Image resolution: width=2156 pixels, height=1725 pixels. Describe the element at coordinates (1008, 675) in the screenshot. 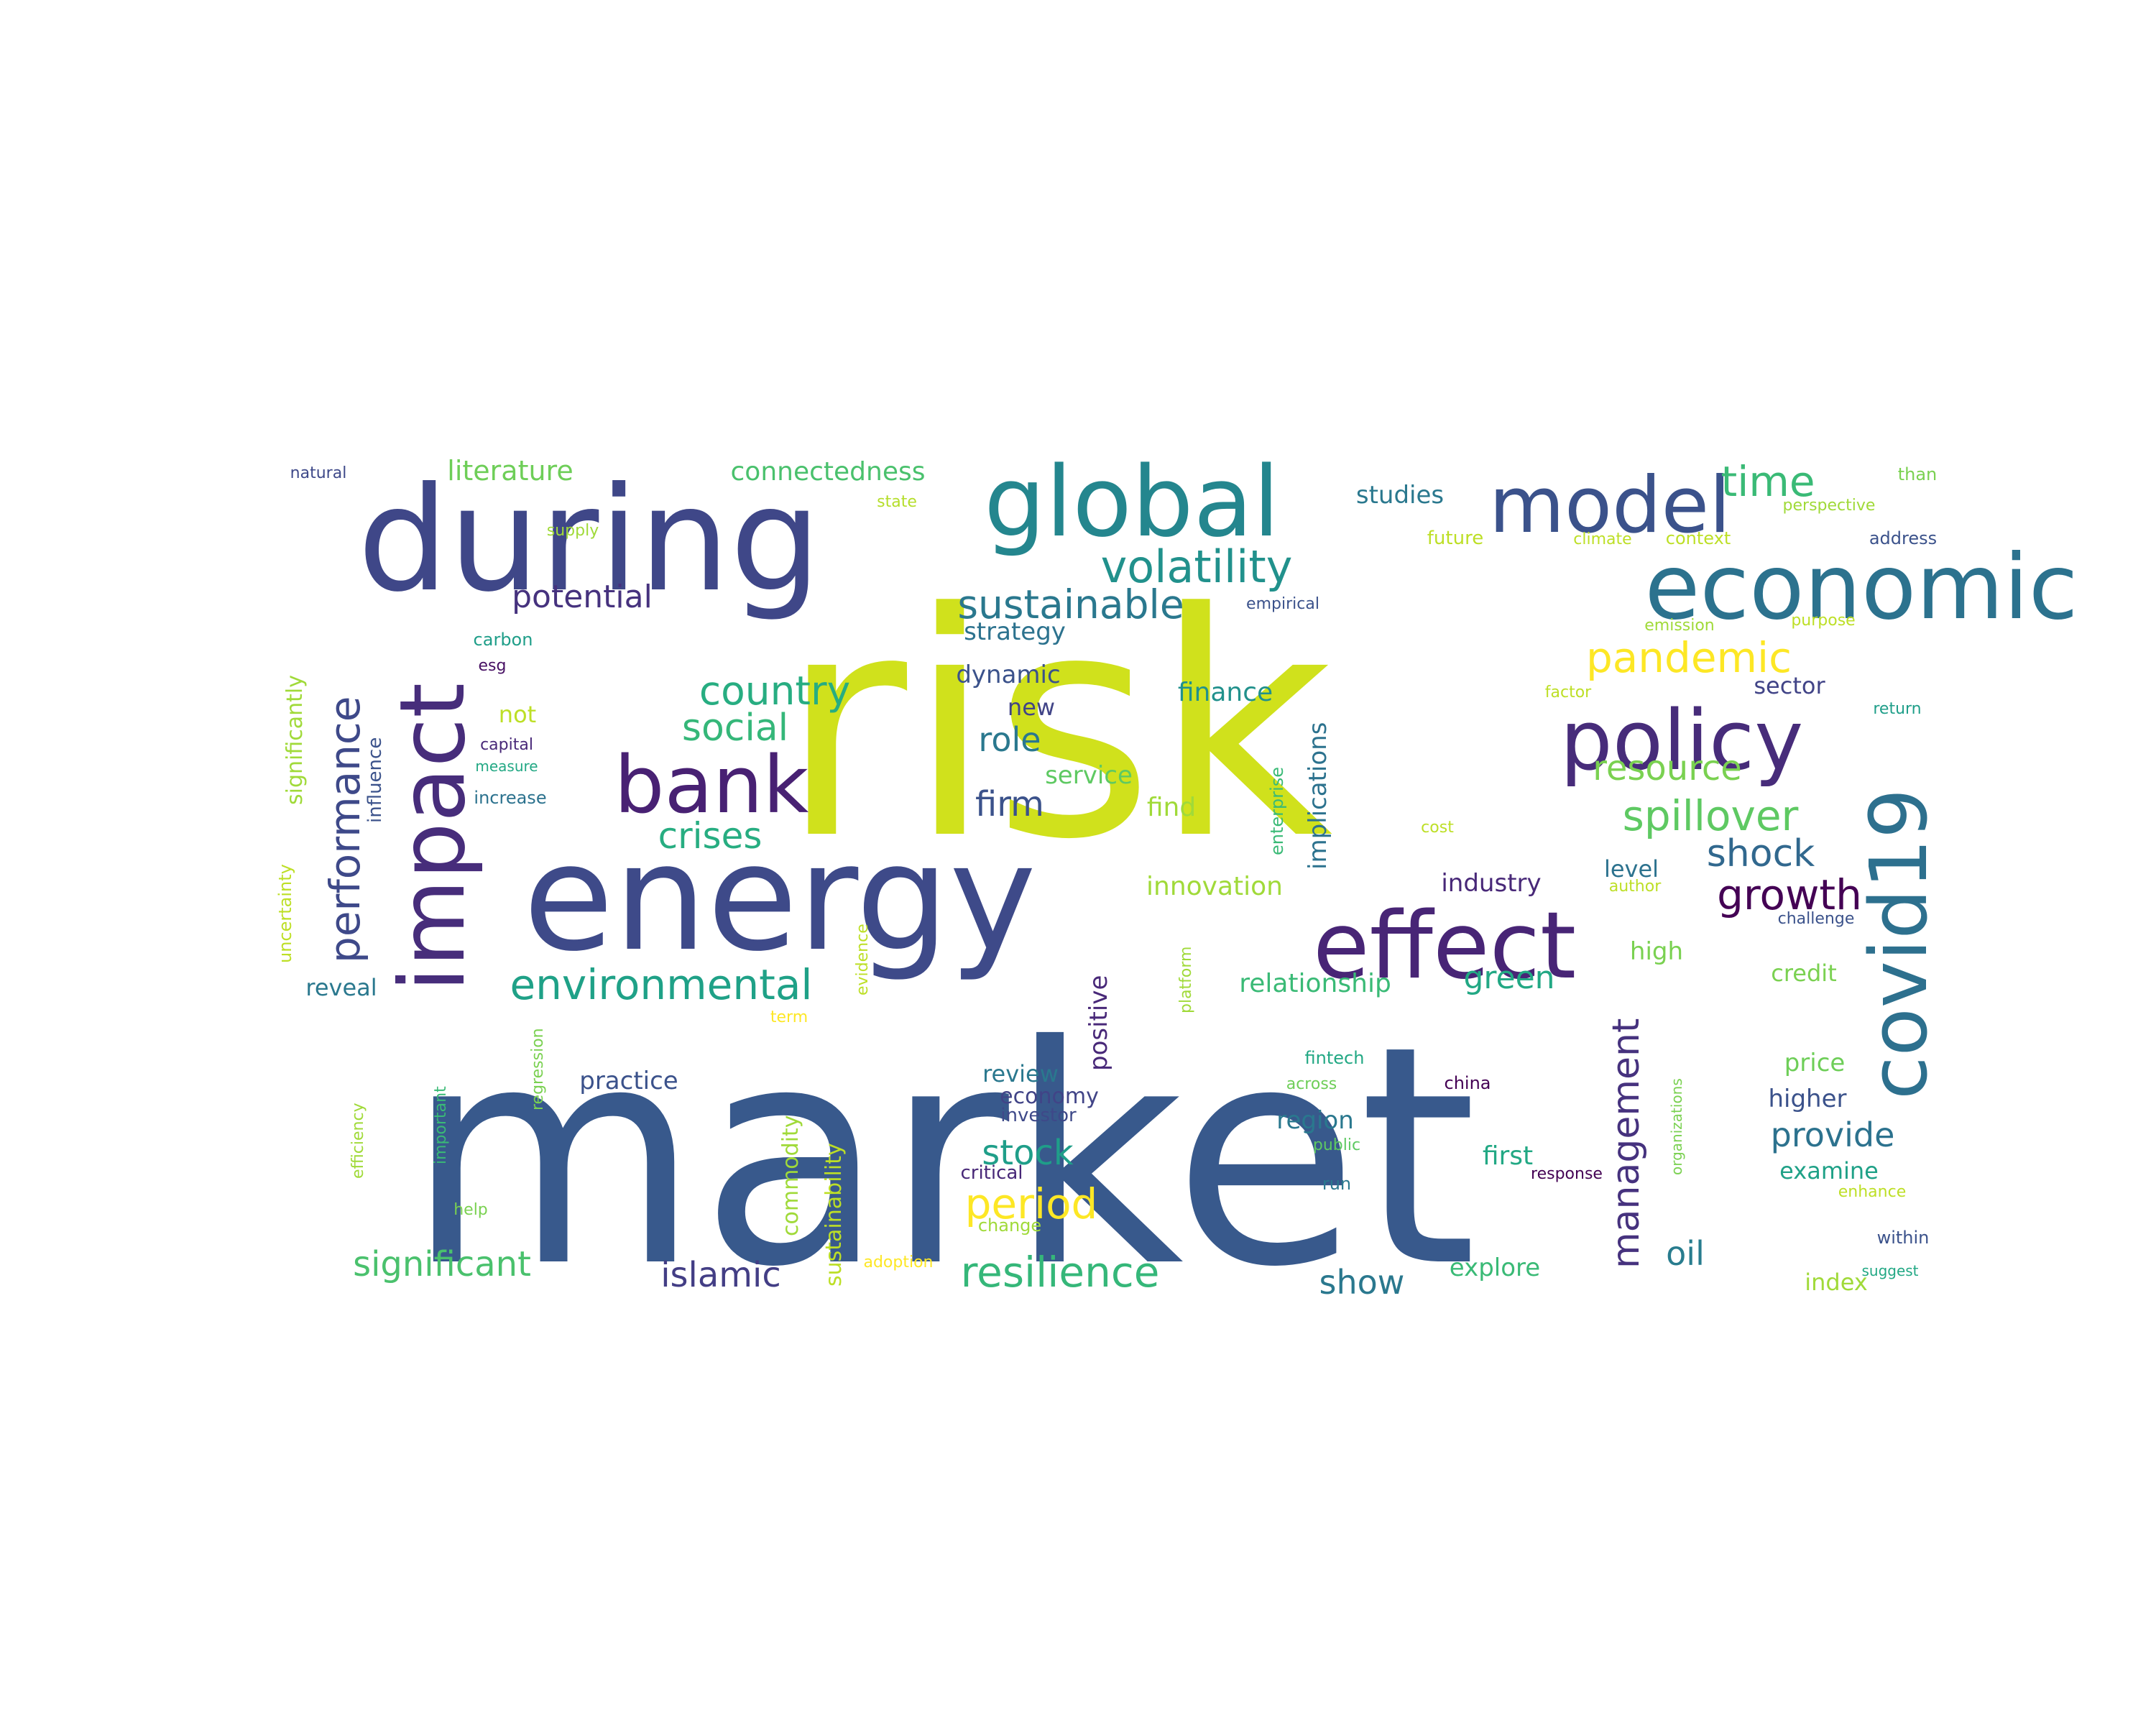

I see `word-dynamic: dynamic` at that location.